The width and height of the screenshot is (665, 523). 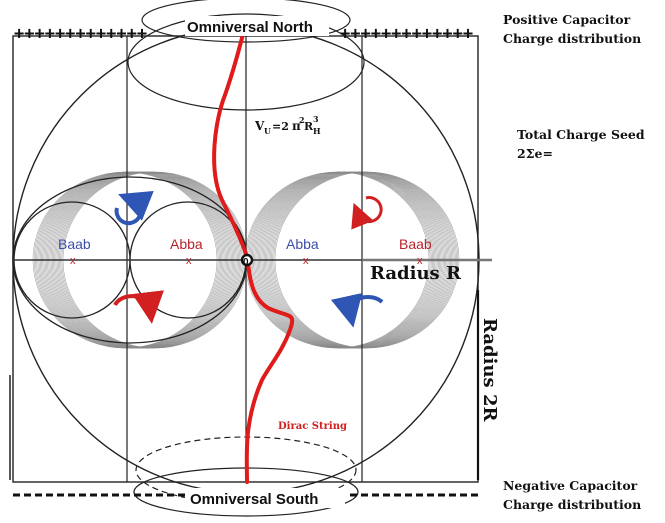 What do you see at coordinates (572, 504) in the screenshot?
I see `negative-note-line2: Charge distribution` at bounding box center [572, 504].